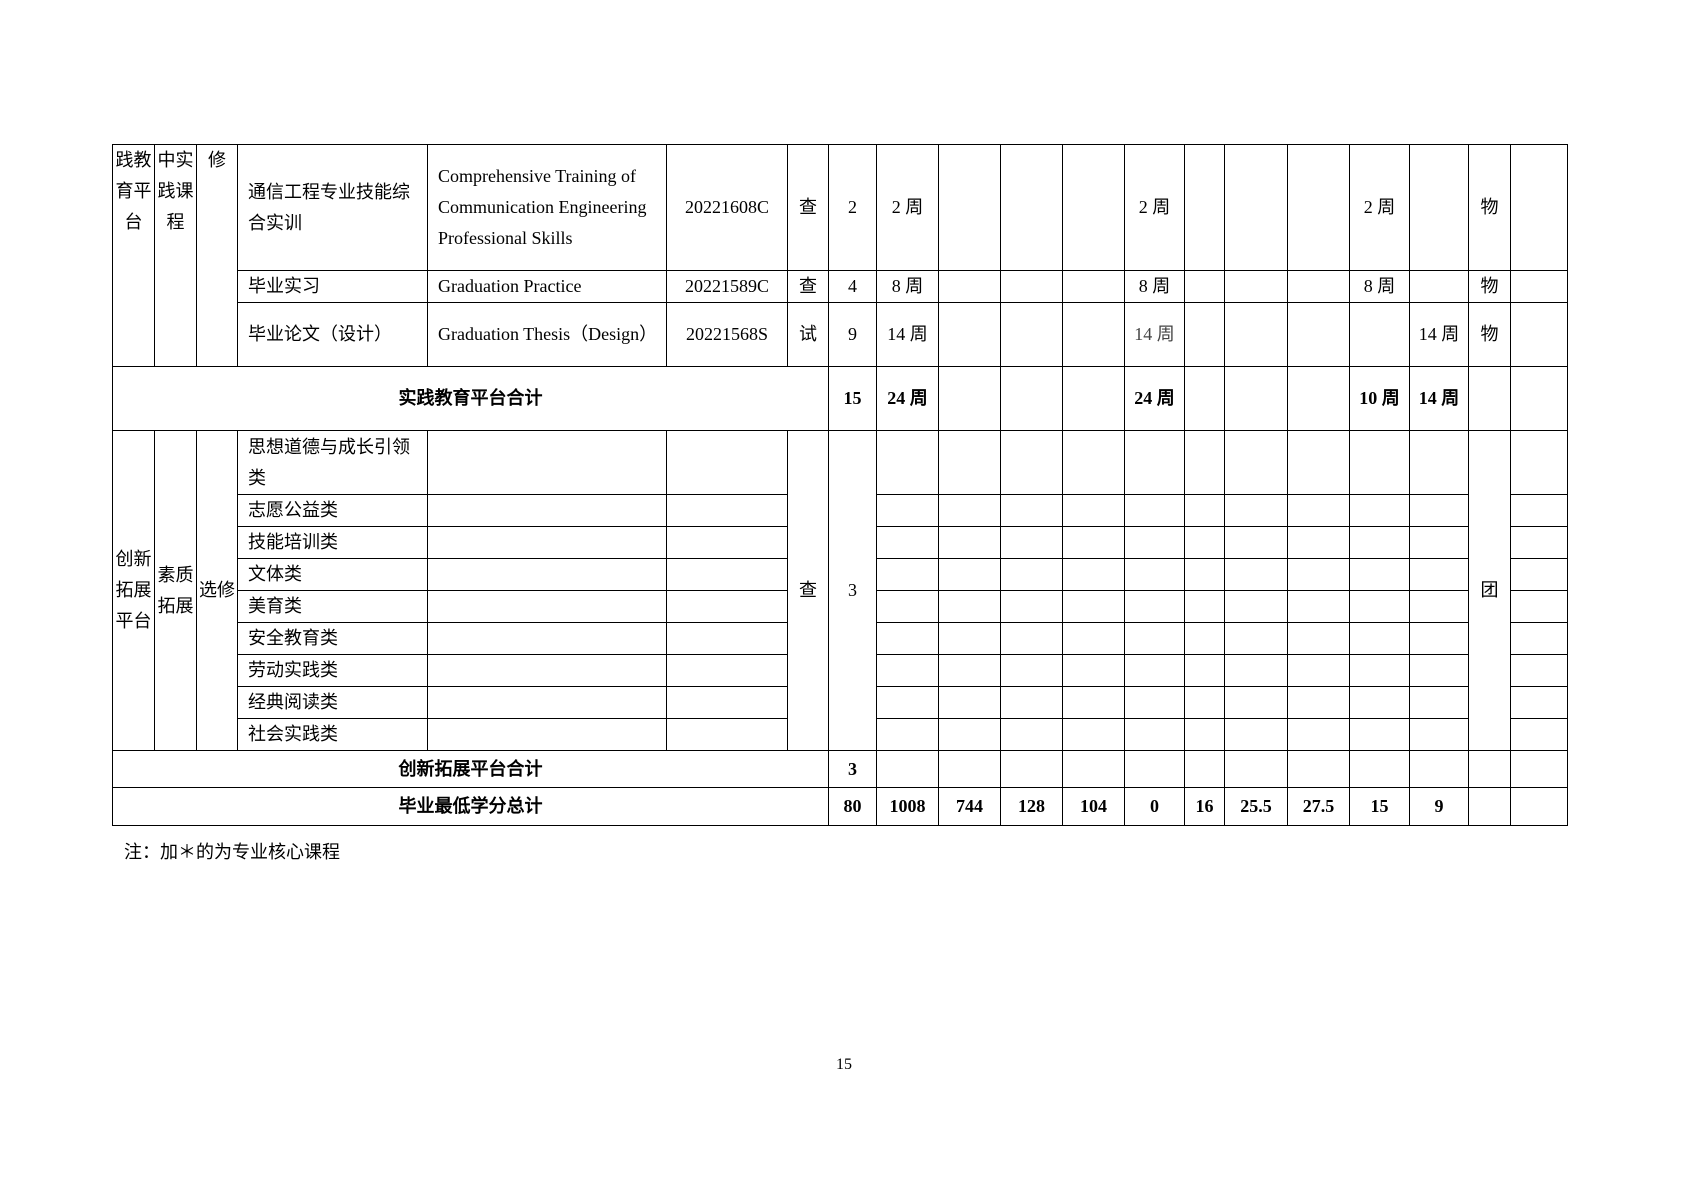 This screenshot has height=1191, width=1684. What do you see at coordinates (332, 207) in the screenshot?
I see `course-name: 通信工程专业技能综合实训` at bounding box center [332, 207].